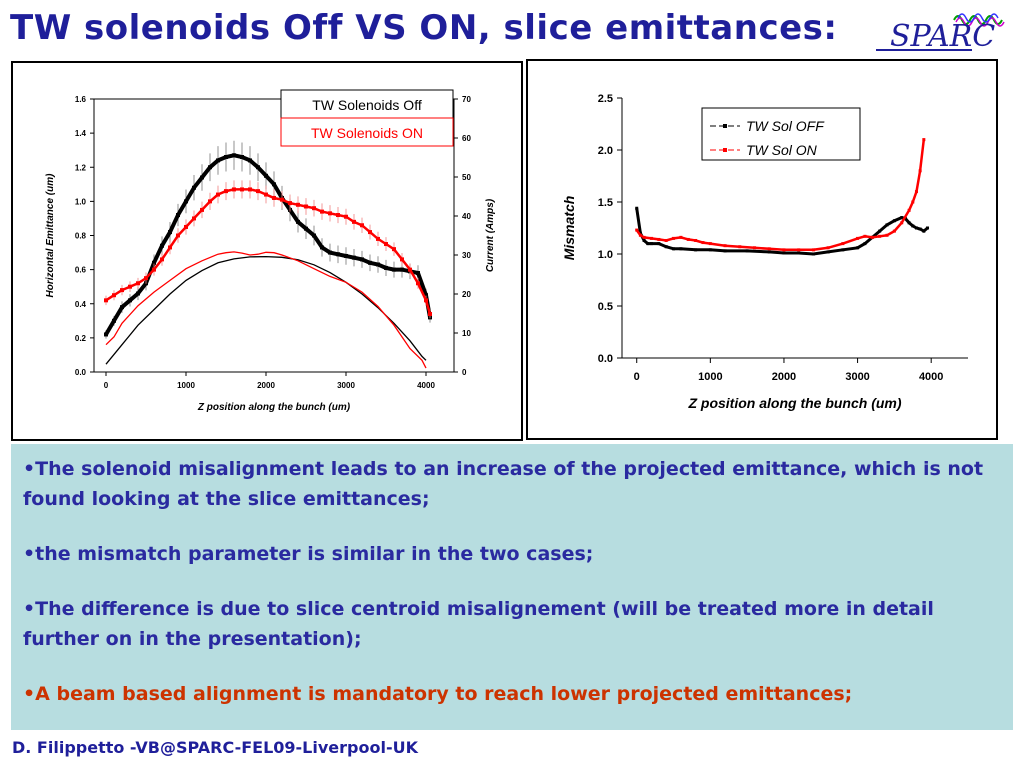 This screenshot has width=1024, height=768. I want to click on y2-axis-label: Current (Amps), so click(490, 235).